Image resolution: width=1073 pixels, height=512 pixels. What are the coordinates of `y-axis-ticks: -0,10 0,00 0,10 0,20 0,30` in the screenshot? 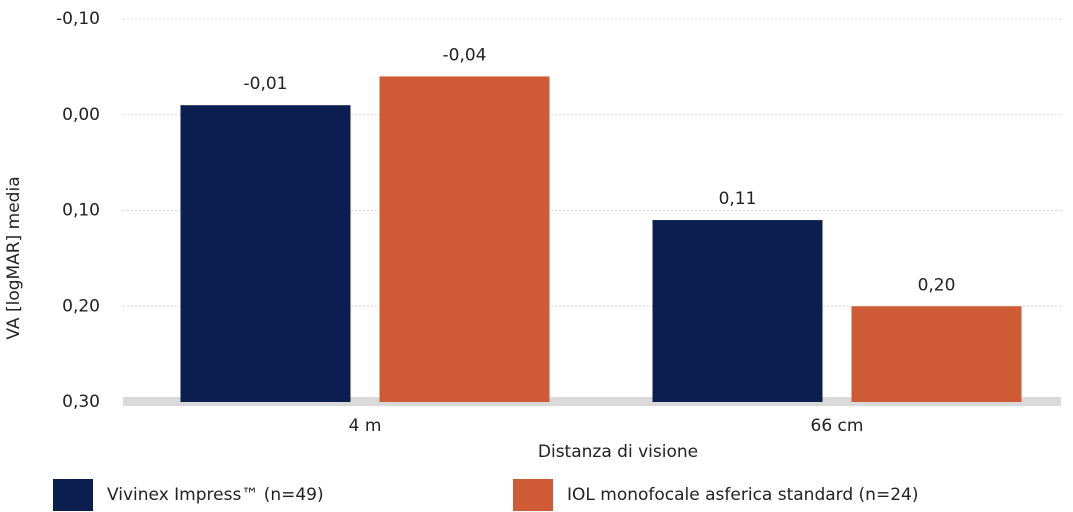 It's located at (78, 210).